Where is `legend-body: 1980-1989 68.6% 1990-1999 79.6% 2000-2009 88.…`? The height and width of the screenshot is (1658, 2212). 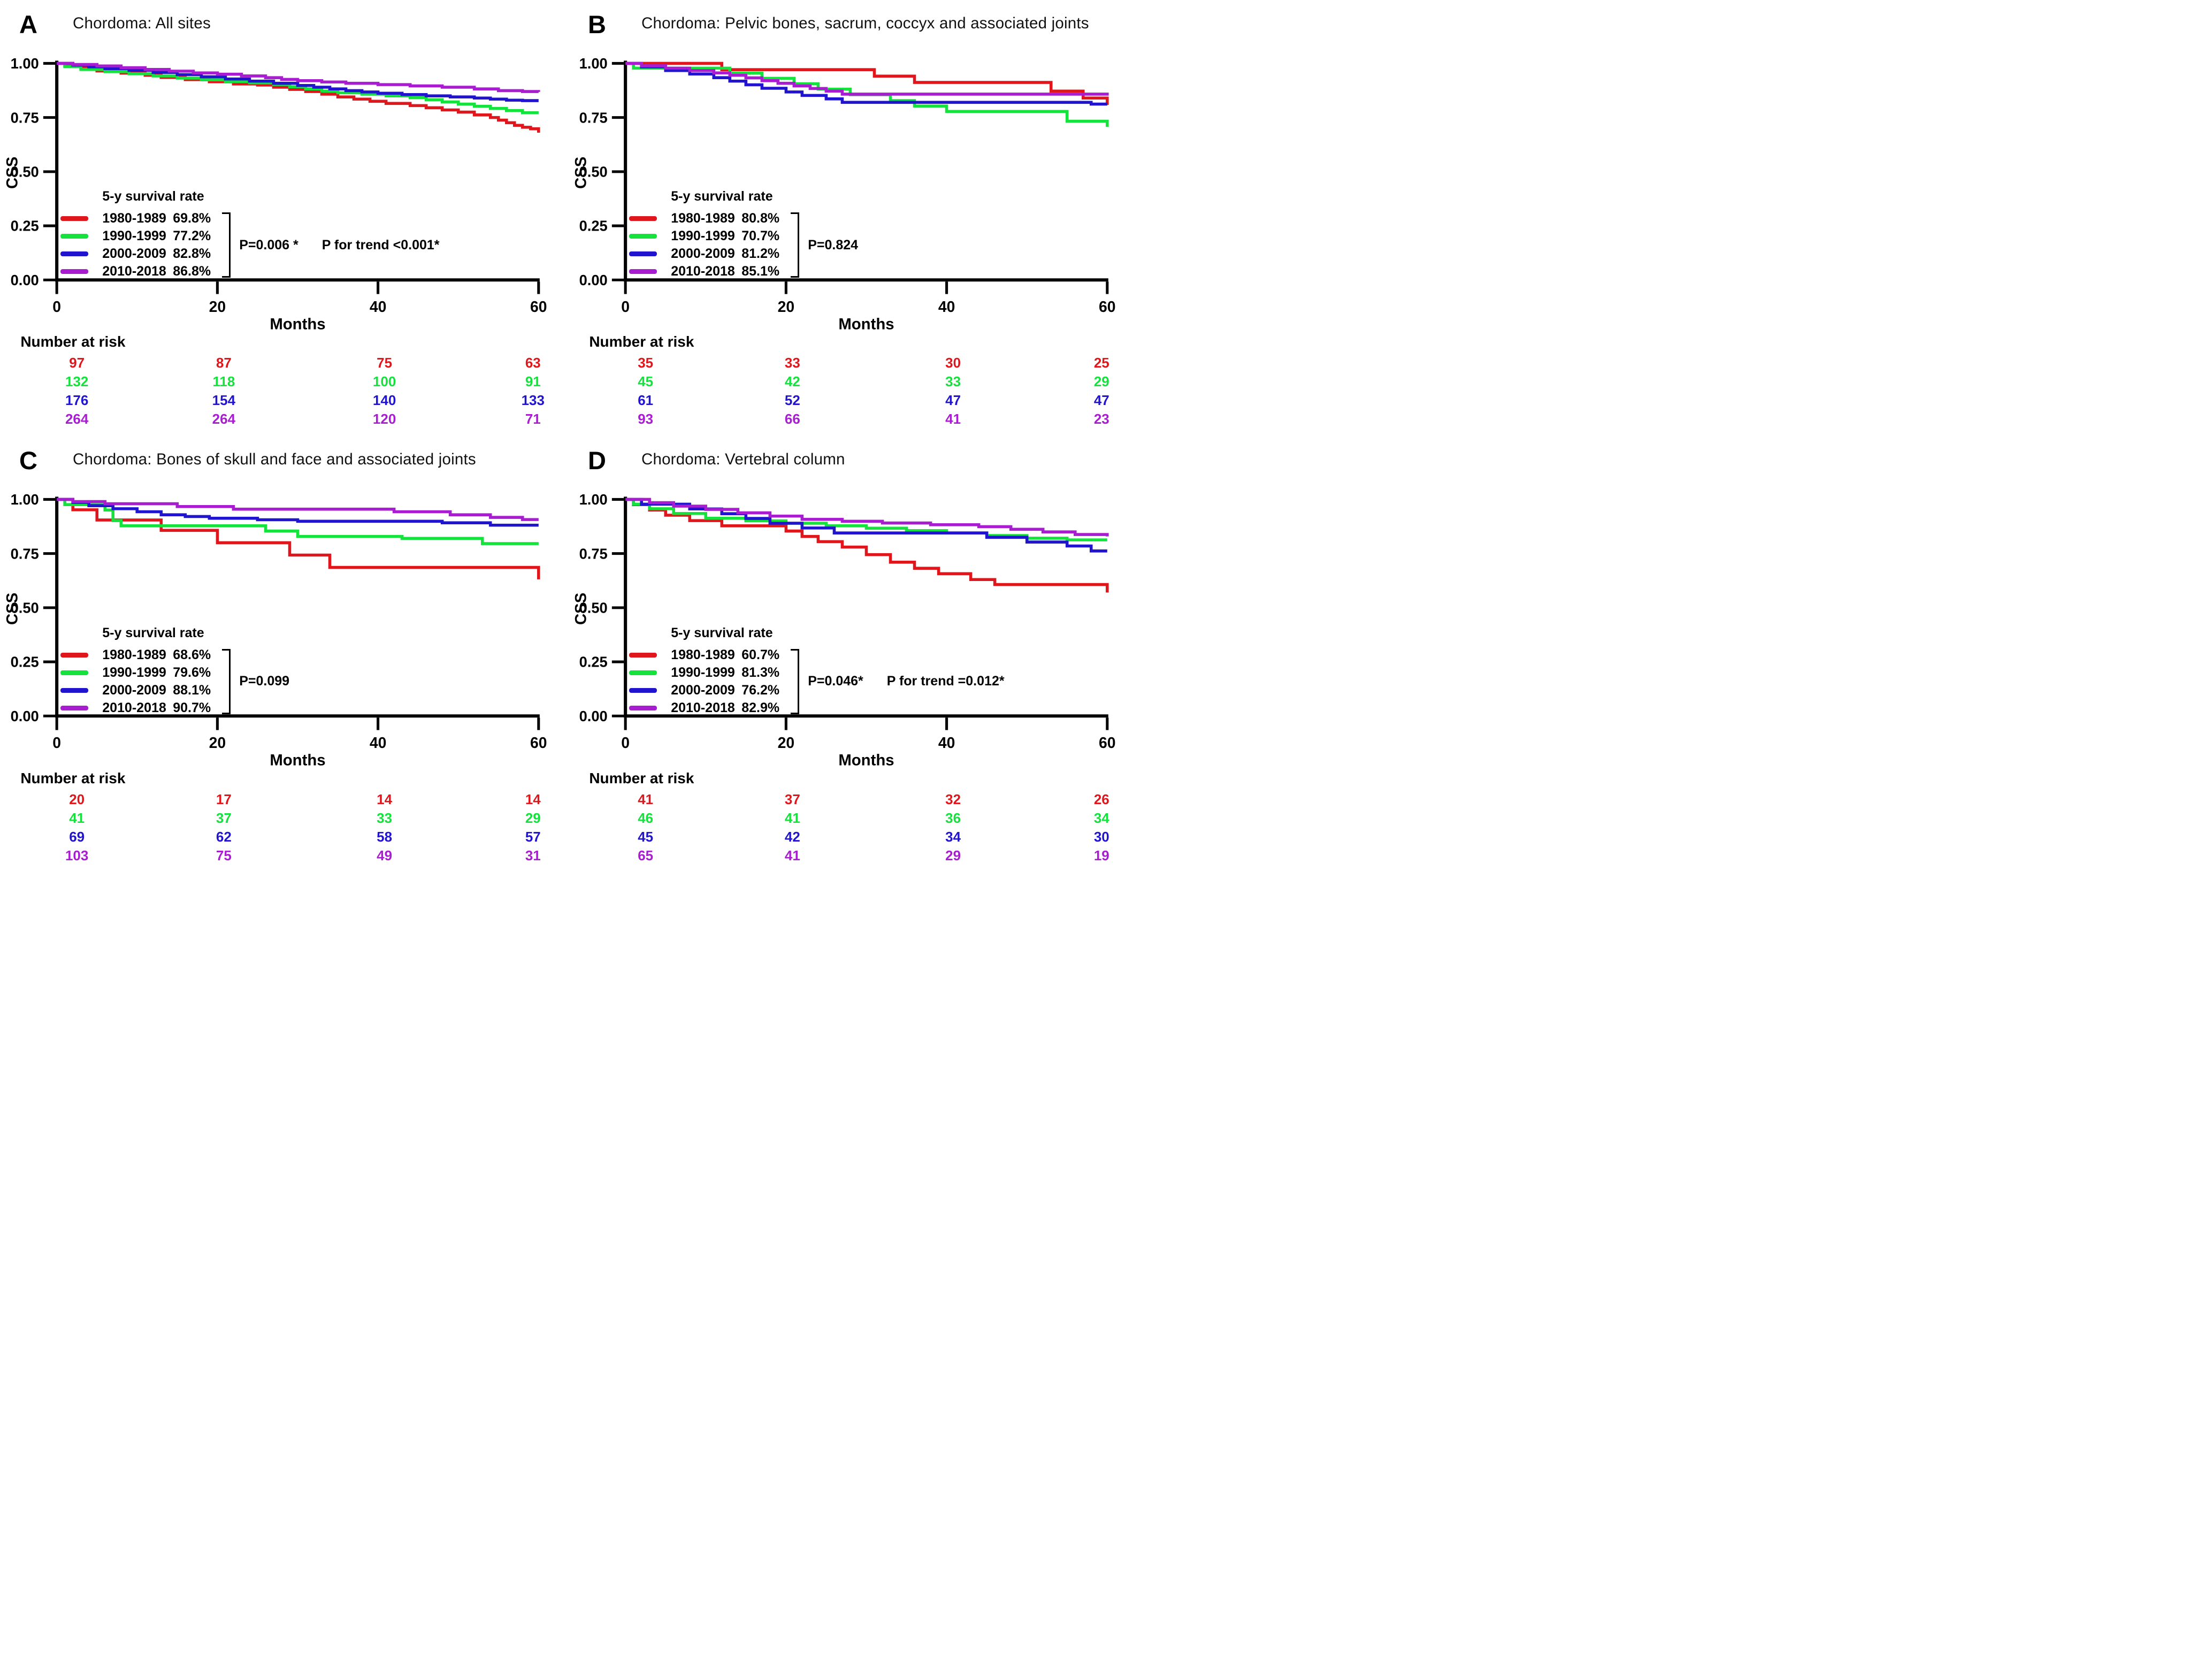
legend-body: 1980-1989 68.6% 1990-1999 79.6% 2000-2009 88.… is located at coordinates (175, 681).